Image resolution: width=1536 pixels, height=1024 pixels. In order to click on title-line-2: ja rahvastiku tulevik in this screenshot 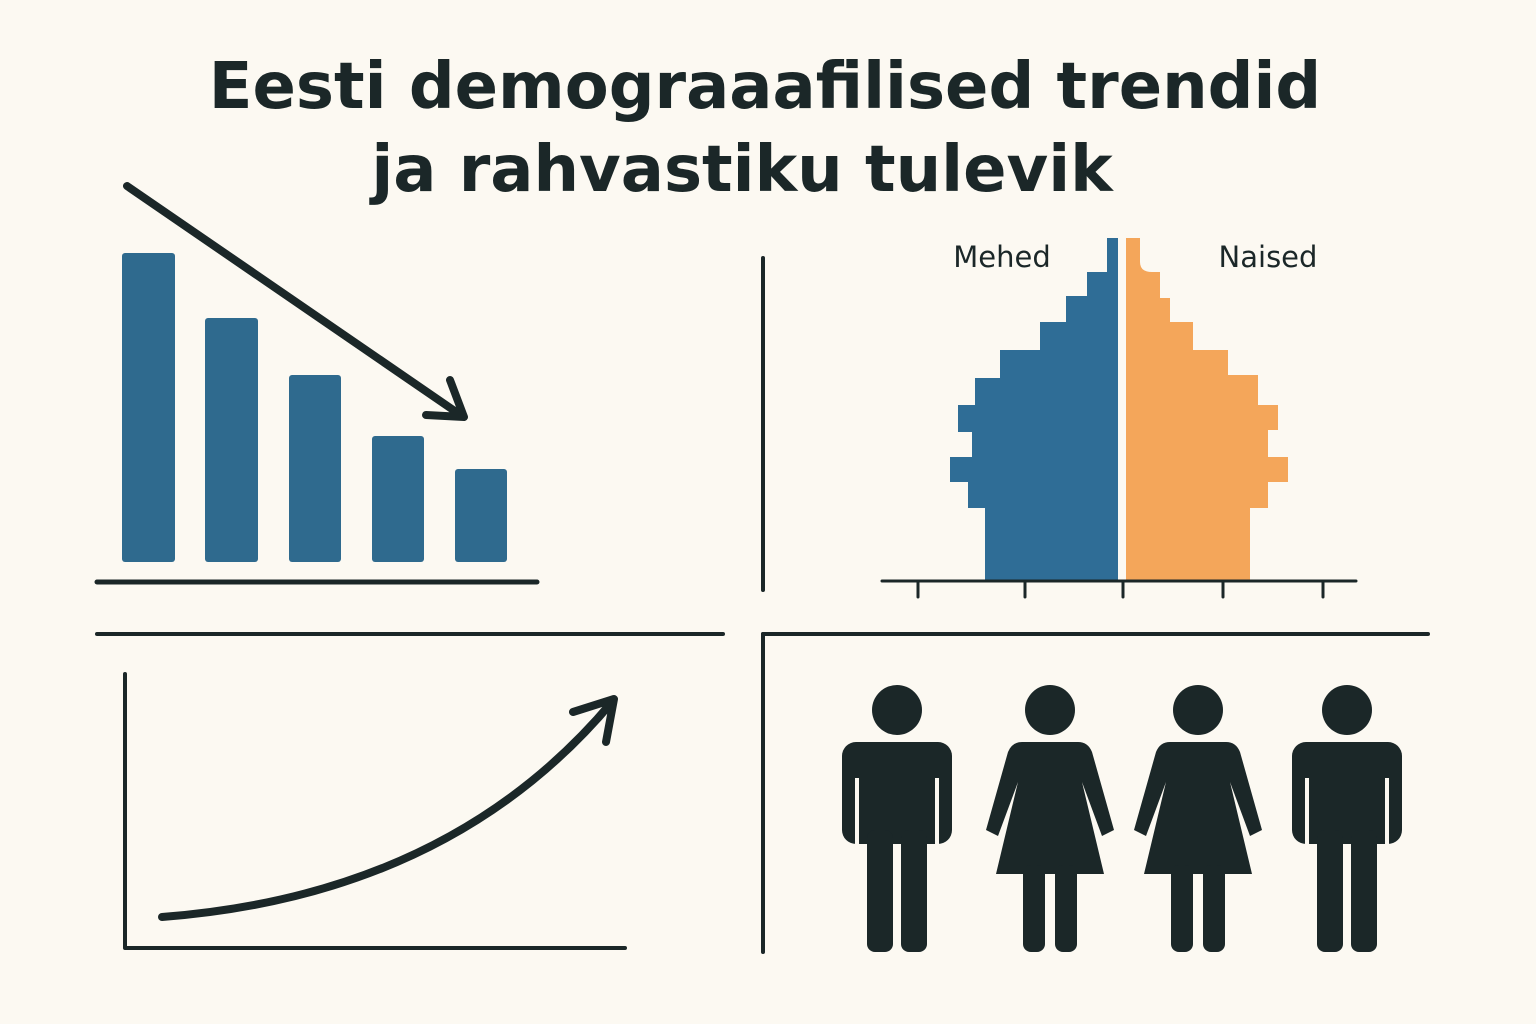, I will do `click(741, 170)`.